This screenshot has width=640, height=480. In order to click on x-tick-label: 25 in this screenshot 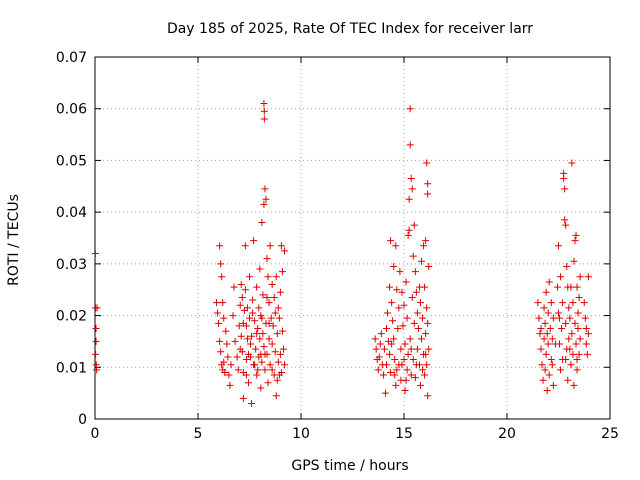, I will do `click(610, 434)`.